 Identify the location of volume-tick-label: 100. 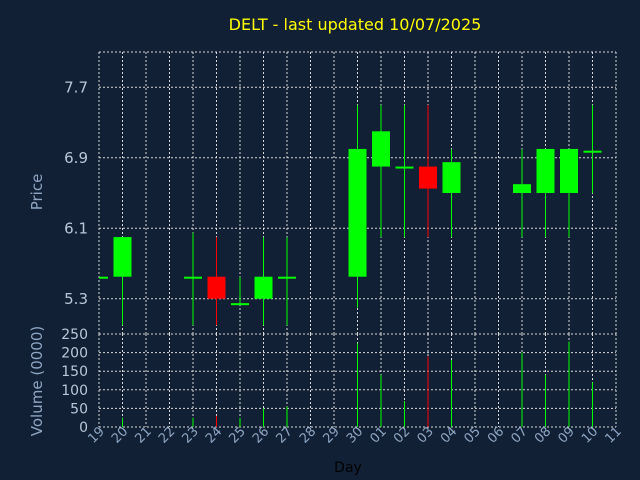
(74, 391).